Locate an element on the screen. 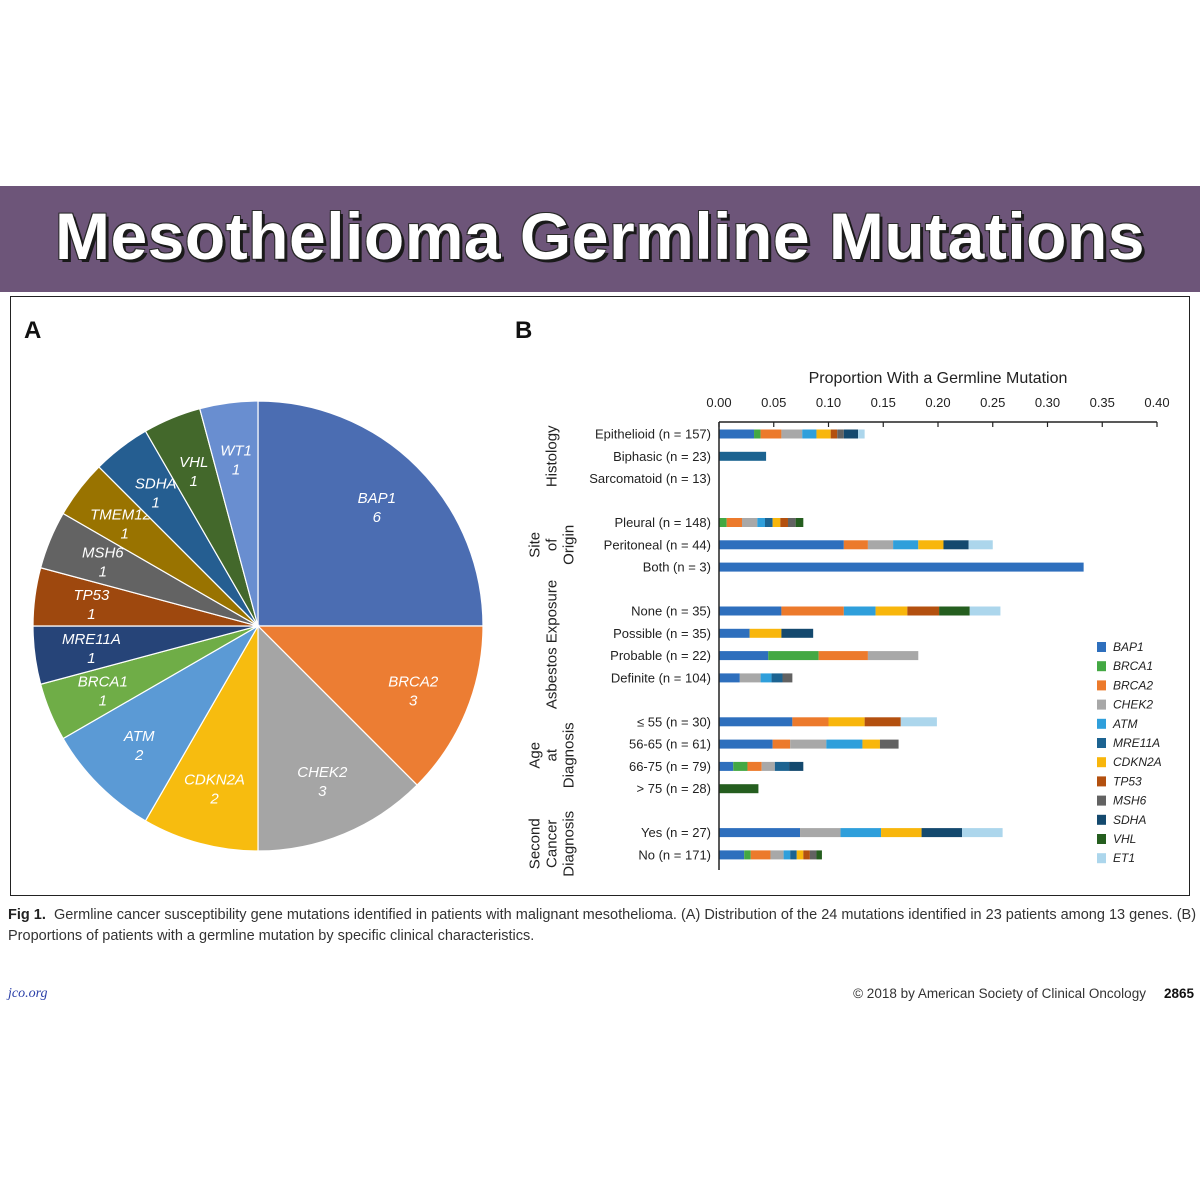 Image resolution: width=1200 pixels, height=1200 pixels. group-label: Asbestos Exposure is located at coordinates (552, 644).